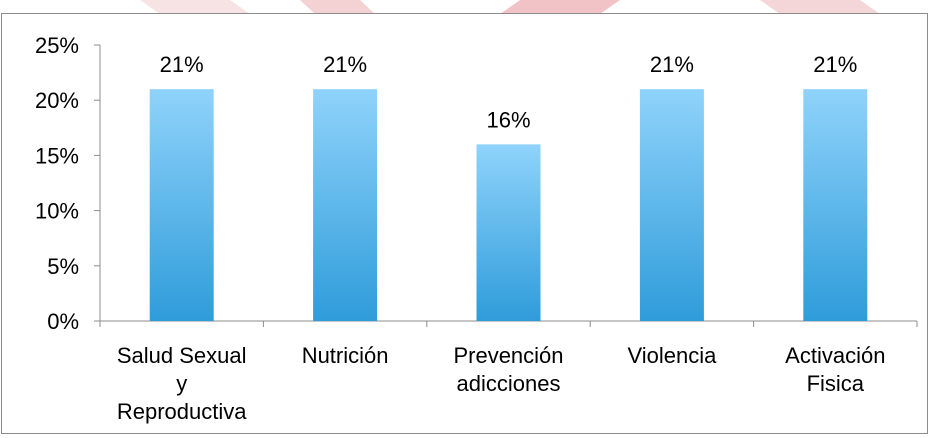 This screenshot has width=934, height=438. I want to click on y-tick-label: 15%, so click(57, 155).